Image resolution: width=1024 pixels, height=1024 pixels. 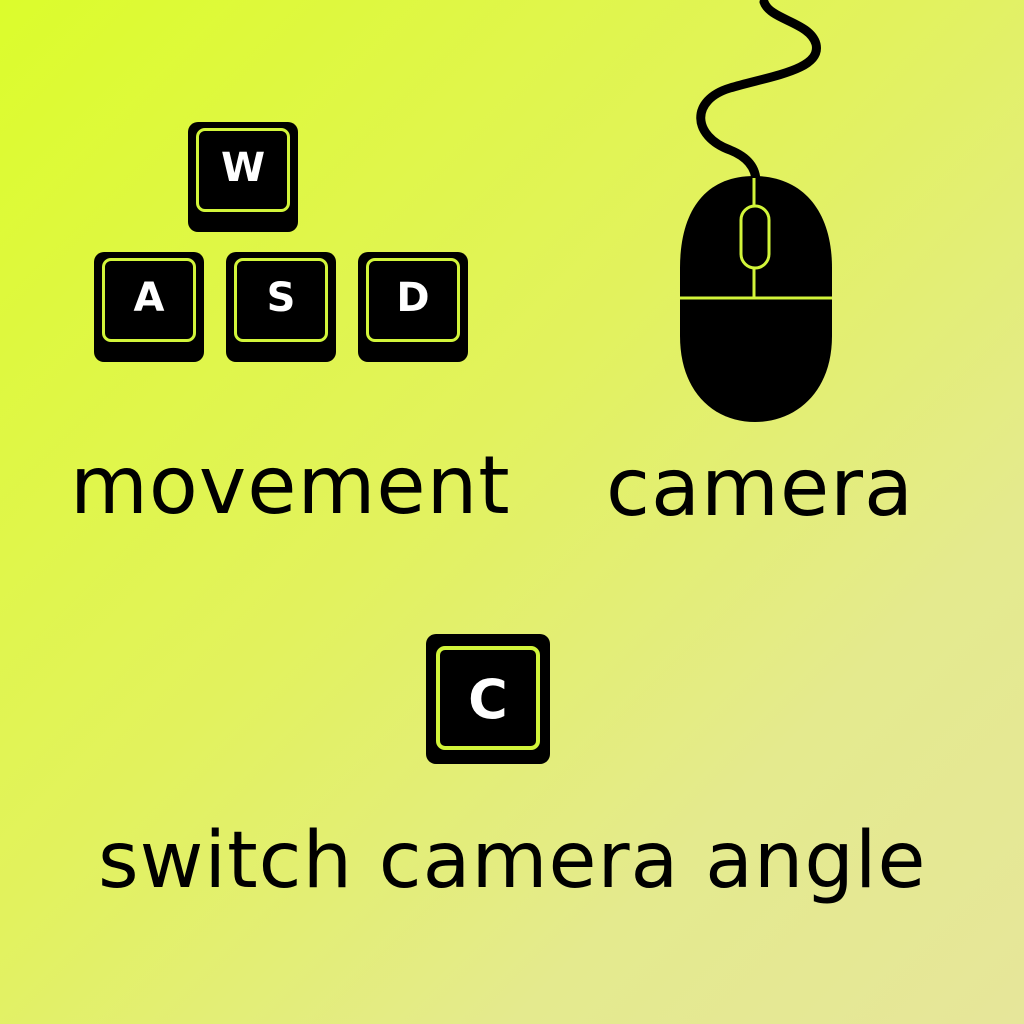 I want to click on key-c: C, so click(x=488, y=699).